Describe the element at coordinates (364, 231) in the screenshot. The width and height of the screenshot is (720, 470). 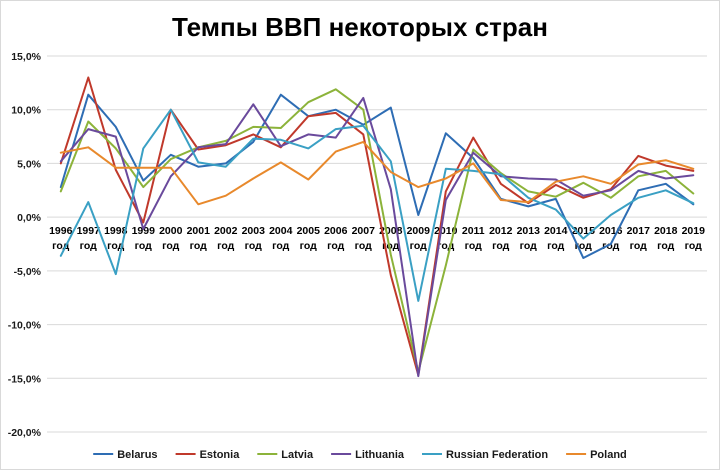
I see `x-tick-label: 2007` at that location.